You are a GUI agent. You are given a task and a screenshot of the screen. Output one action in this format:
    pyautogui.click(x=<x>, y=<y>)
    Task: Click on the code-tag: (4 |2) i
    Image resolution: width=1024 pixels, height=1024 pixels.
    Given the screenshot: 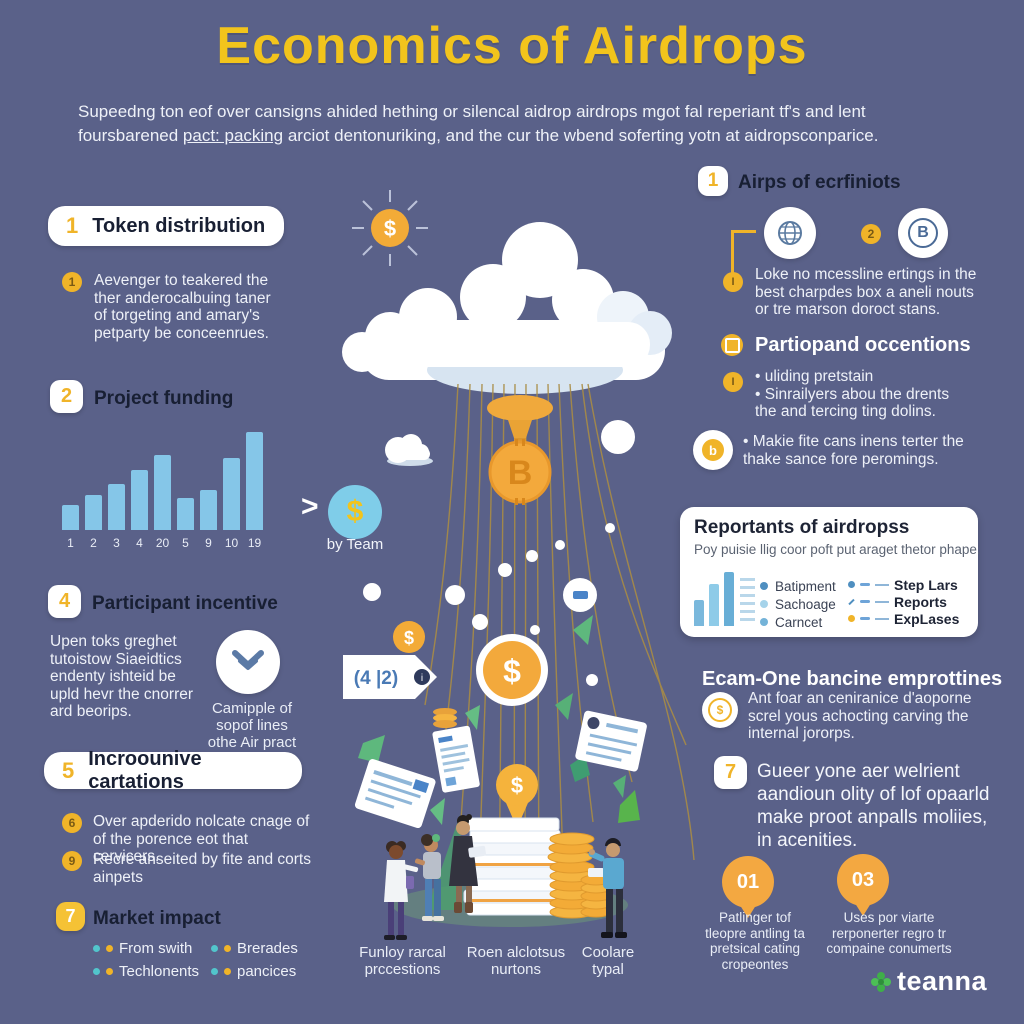 What is the action you would take?
    pyautogui.click(x=390, y=677)
    